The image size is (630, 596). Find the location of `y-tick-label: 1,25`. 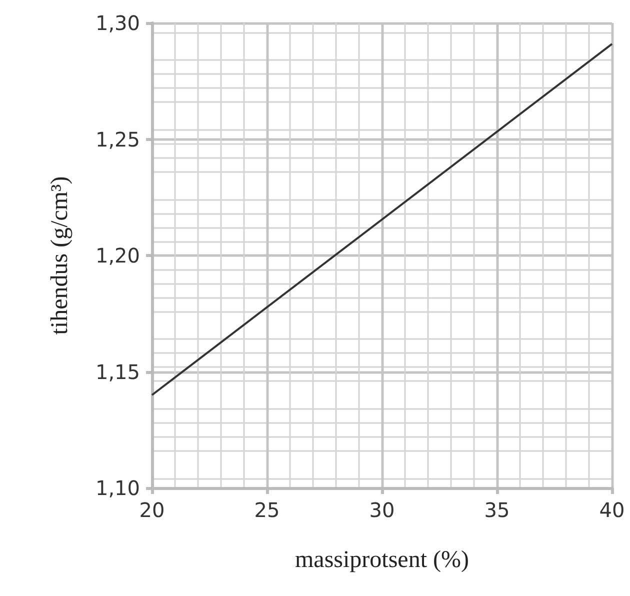

y-tick-label: 1,25 is located at coordinates (117, 139).